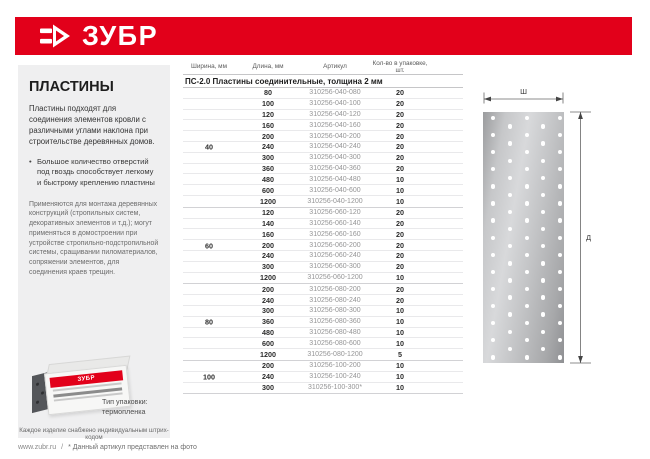  Describe the element at coordinates (209, 147) in the screenshot. I see `width-value: 40` at that location.